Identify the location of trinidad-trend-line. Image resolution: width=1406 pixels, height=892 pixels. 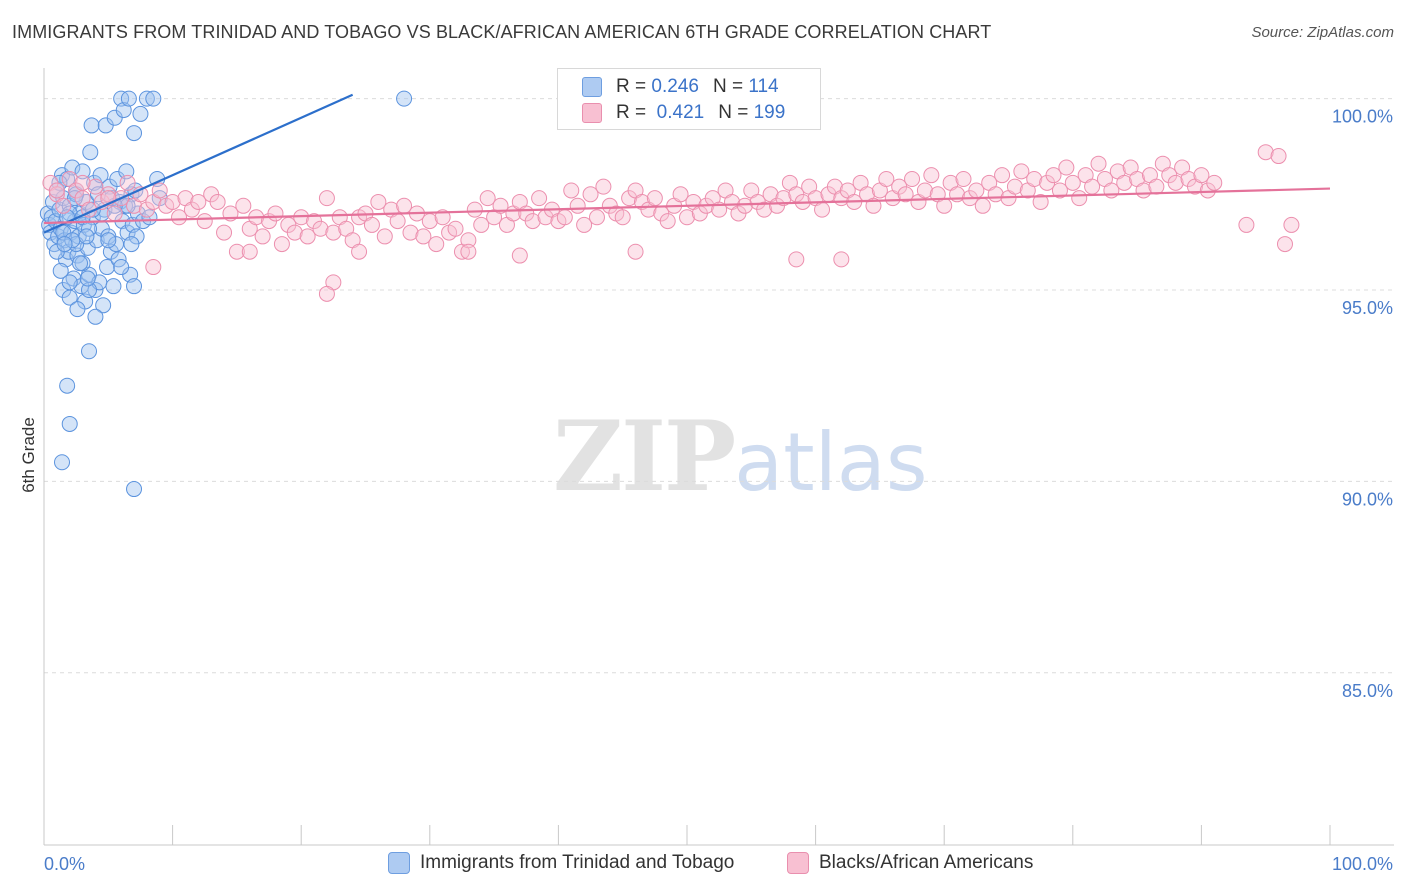
(198, 163).